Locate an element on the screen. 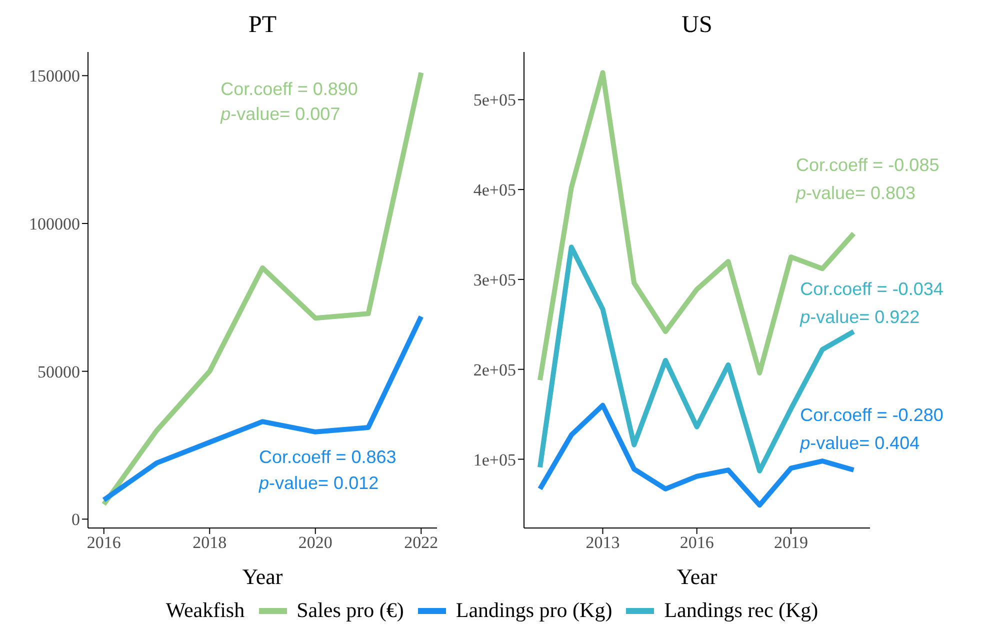  chart-title: PT is located at coordinates (262, 25).